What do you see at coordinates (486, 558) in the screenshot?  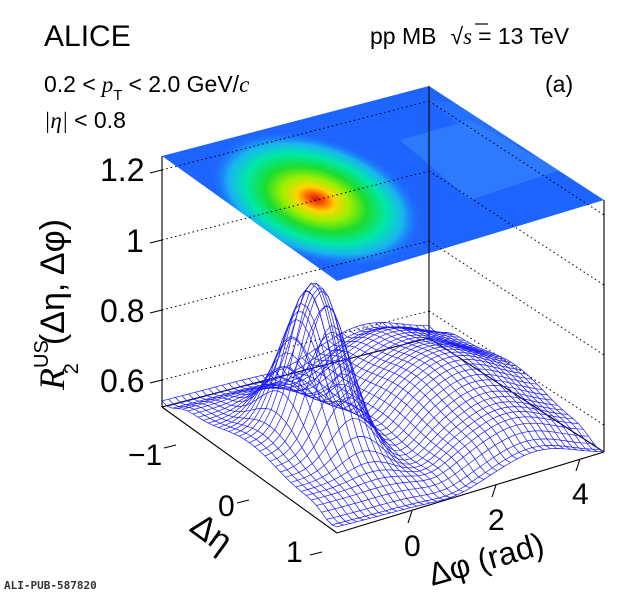 I see `x-axis-title: Δφ (rad)` at bounding box center [486, 558].